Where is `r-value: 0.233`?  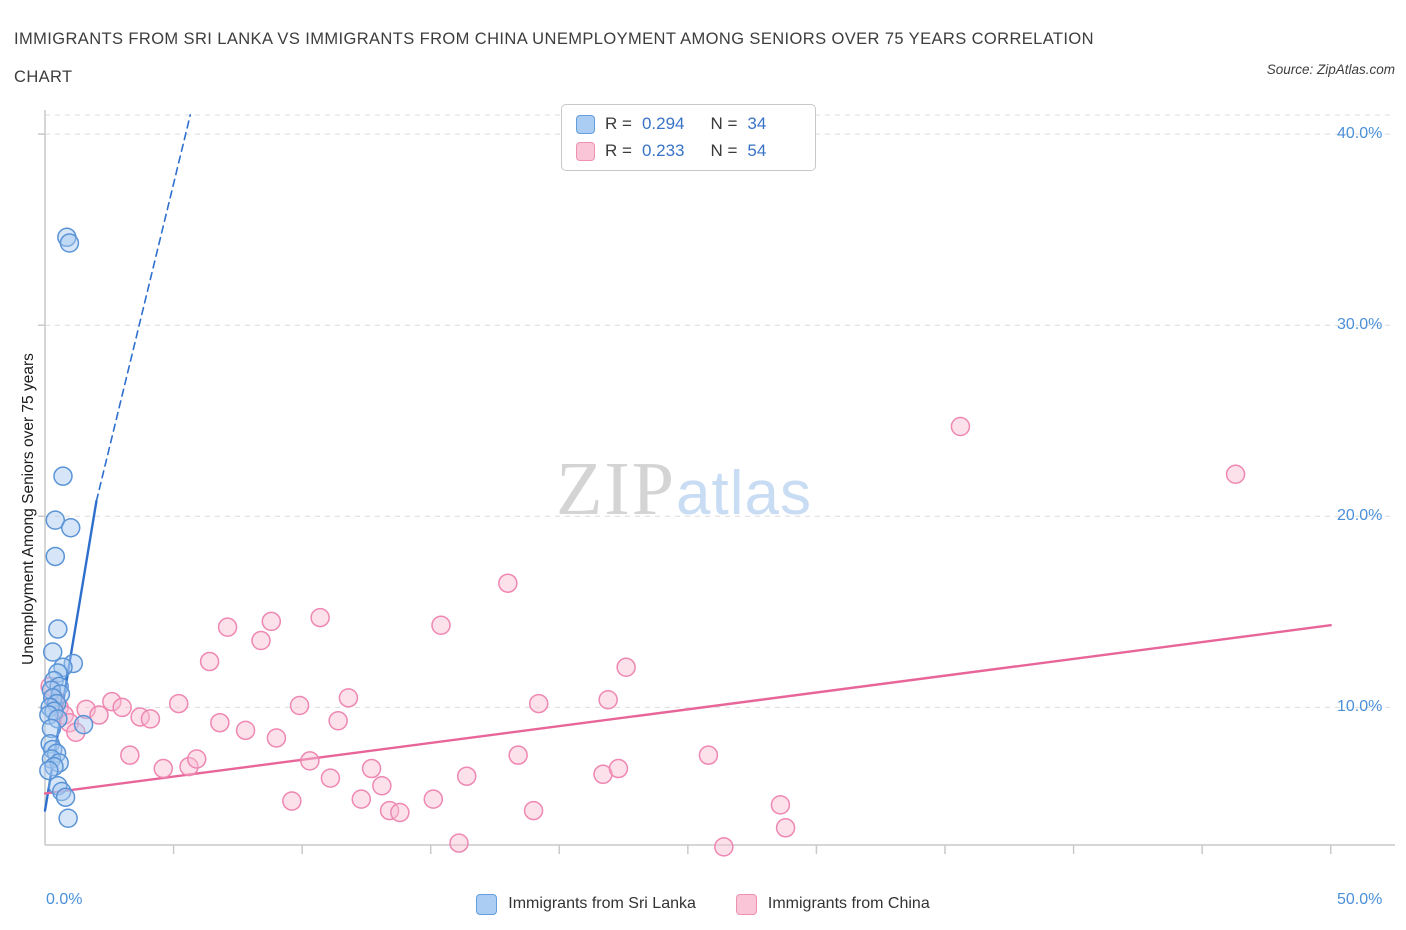
r-value: 0.233 is located at coordinates (663, 150).